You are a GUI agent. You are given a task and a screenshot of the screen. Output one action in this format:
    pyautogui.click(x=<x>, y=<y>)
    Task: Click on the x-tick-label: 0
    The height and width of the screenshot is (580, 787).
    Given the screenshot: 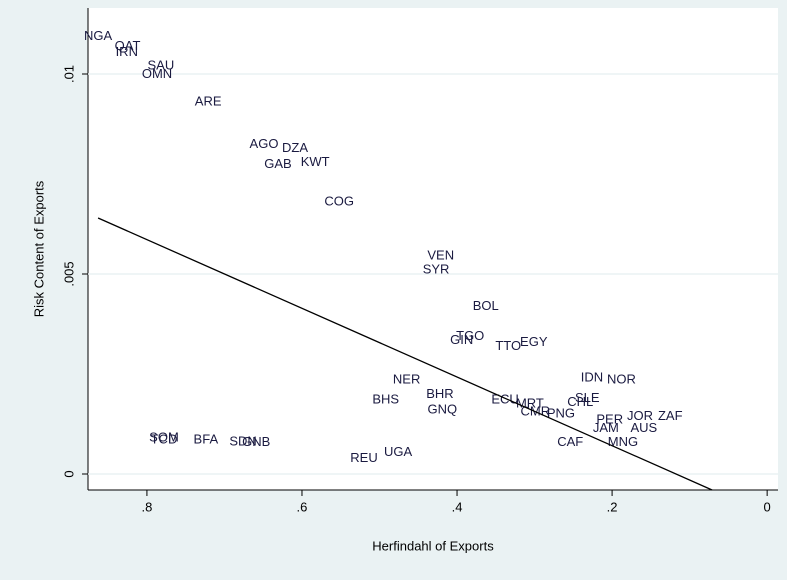 What is the action you would take?
    pyautogui.click(x=767, y=506)
    